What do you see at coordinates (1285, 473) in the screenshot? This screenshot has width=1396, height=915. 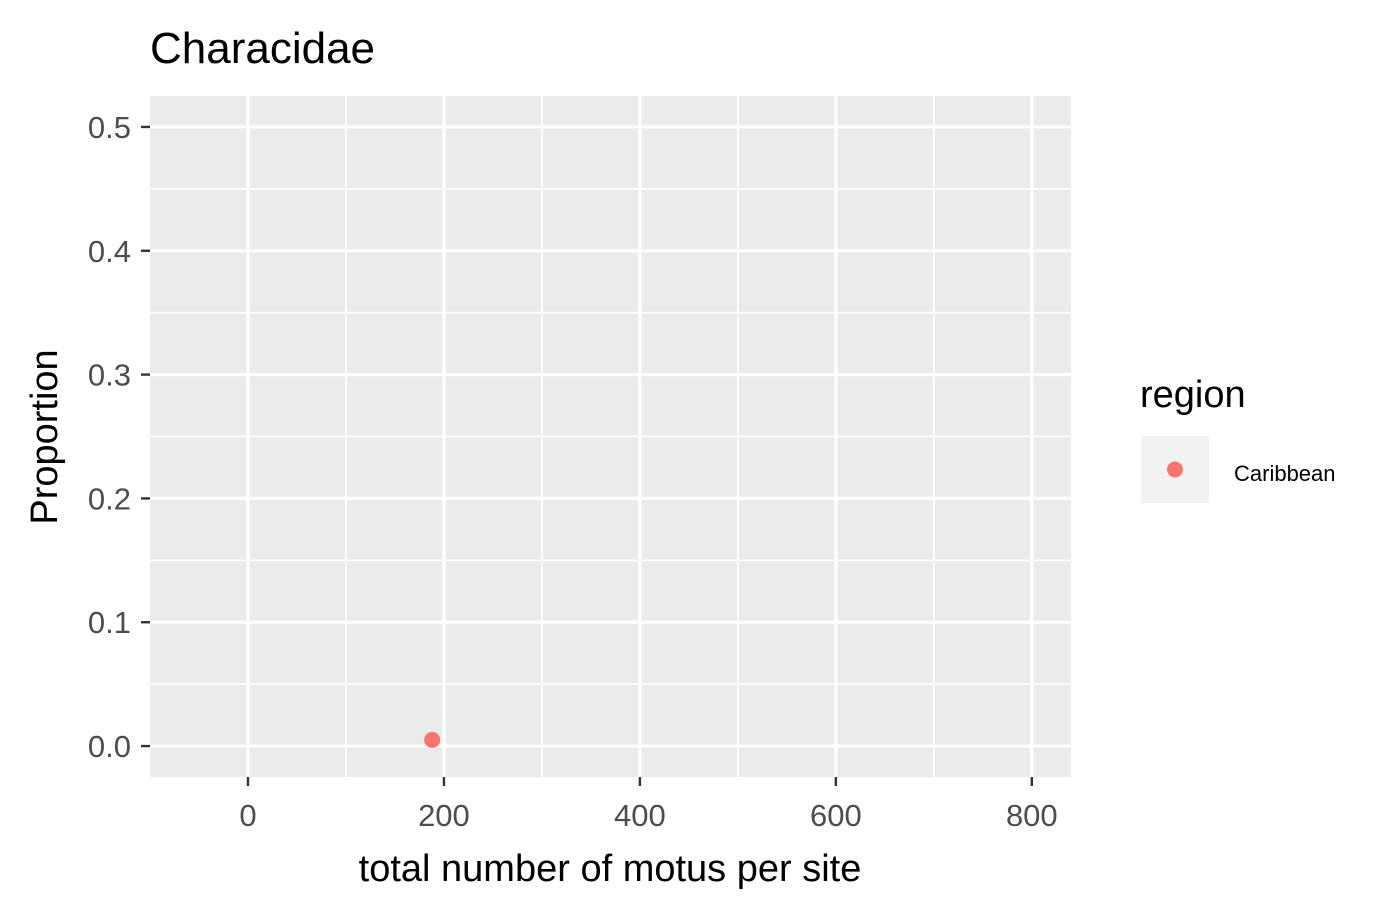 I see `legend-label-caribbean: Caribbean` at bounding box center [1285, 473].